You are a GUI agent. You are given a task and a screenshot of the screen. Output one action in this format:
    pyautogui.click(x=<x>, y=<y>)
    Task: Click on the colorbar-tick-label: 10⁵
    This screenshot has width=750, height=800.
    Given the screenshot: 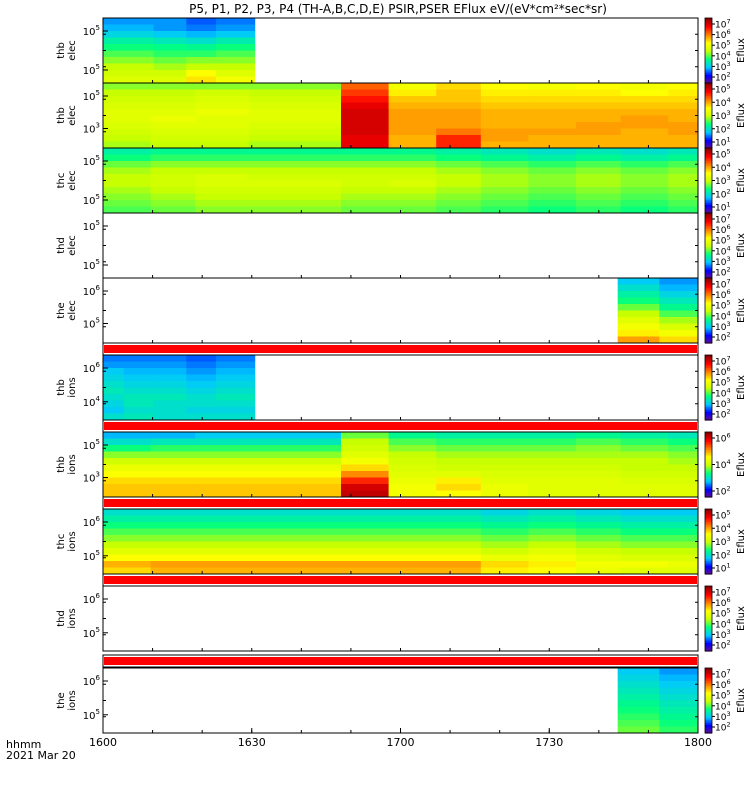 What is the action you would take?
    pyautogui.click(x=723, y=89)
    